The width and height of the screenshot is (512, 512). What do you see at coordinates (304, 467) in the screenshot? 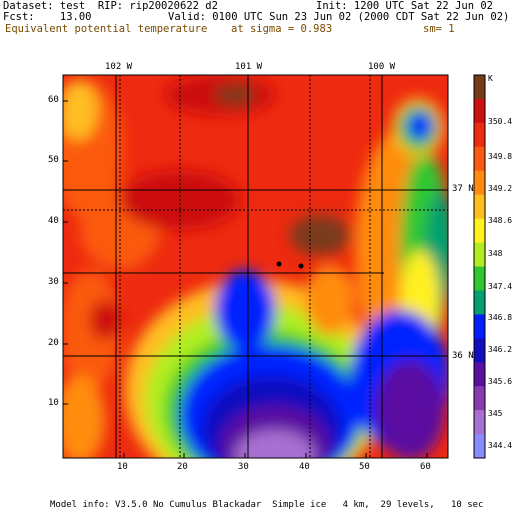
I see `x-tick-label: 40` at bounding box center [304, 467].